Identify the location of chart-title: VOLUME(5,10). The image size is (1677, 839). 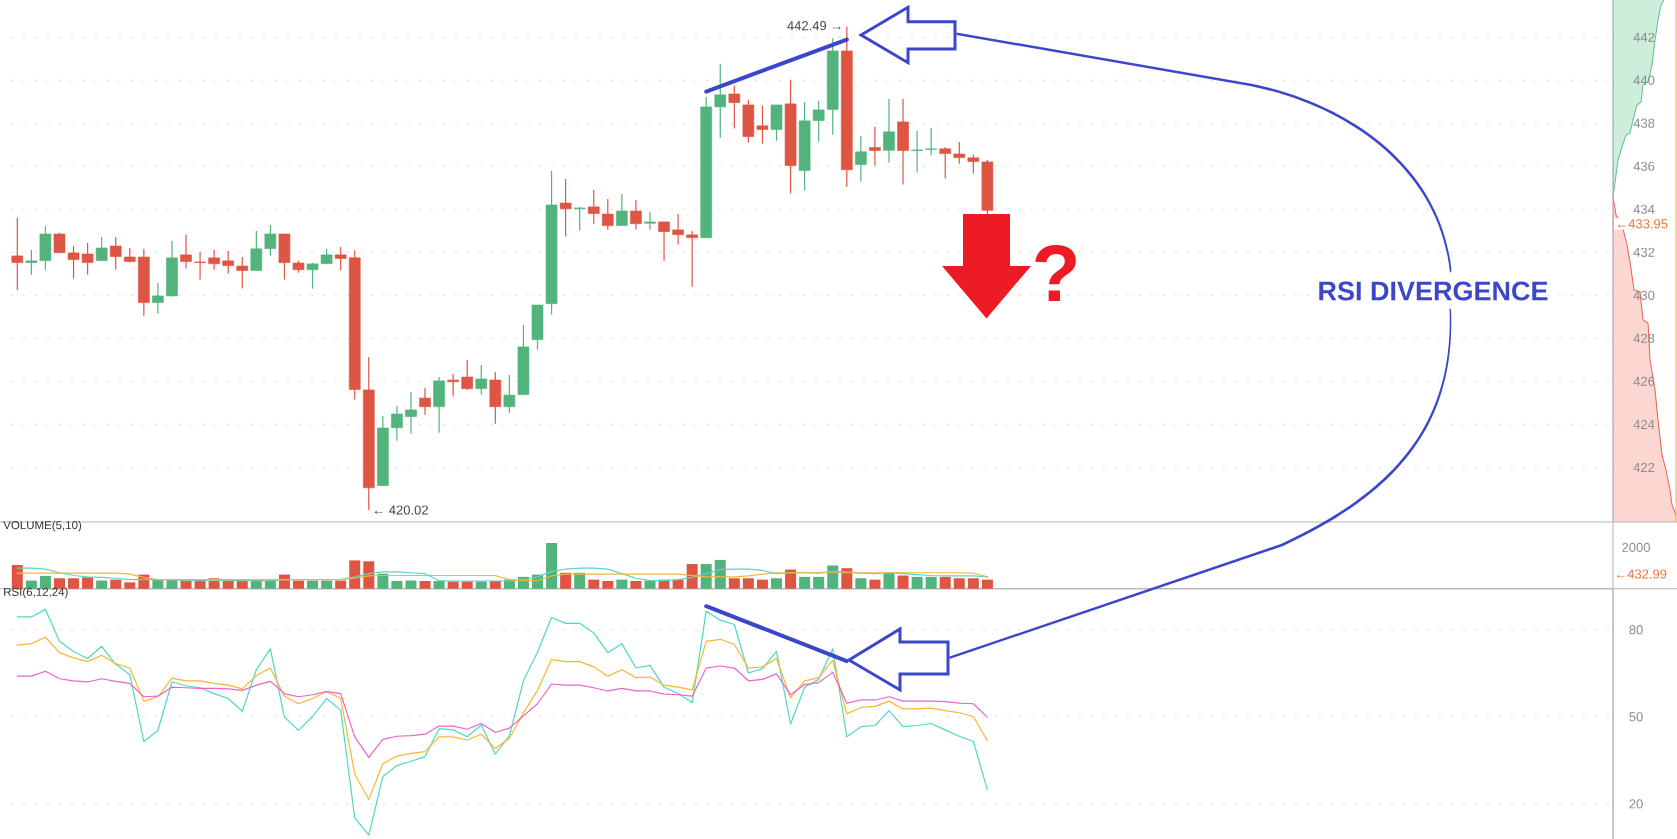
(42, 526).